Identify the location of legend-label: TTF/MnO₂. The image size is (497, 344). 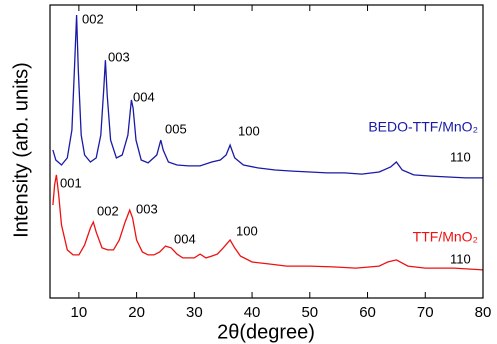
(445, 237).